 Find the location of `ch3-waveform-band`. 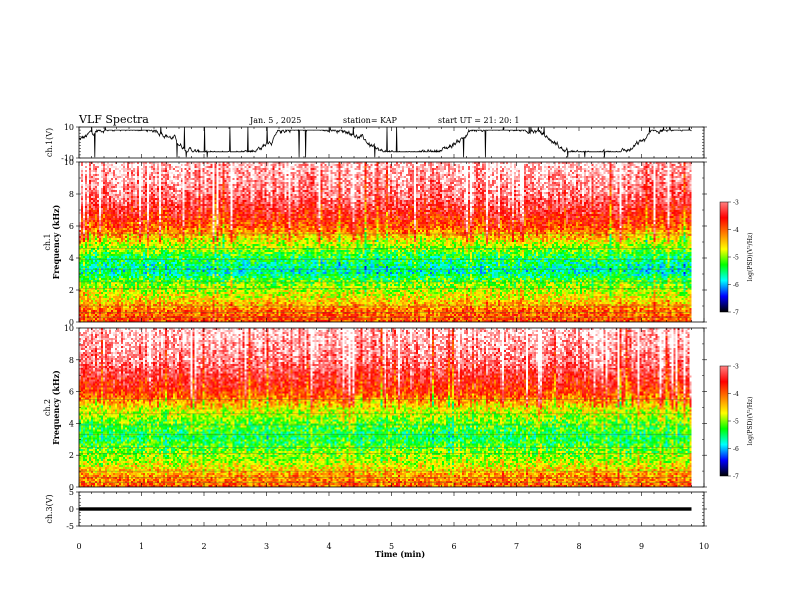

ch3-waveform-band is located at coordinates (385, 509).